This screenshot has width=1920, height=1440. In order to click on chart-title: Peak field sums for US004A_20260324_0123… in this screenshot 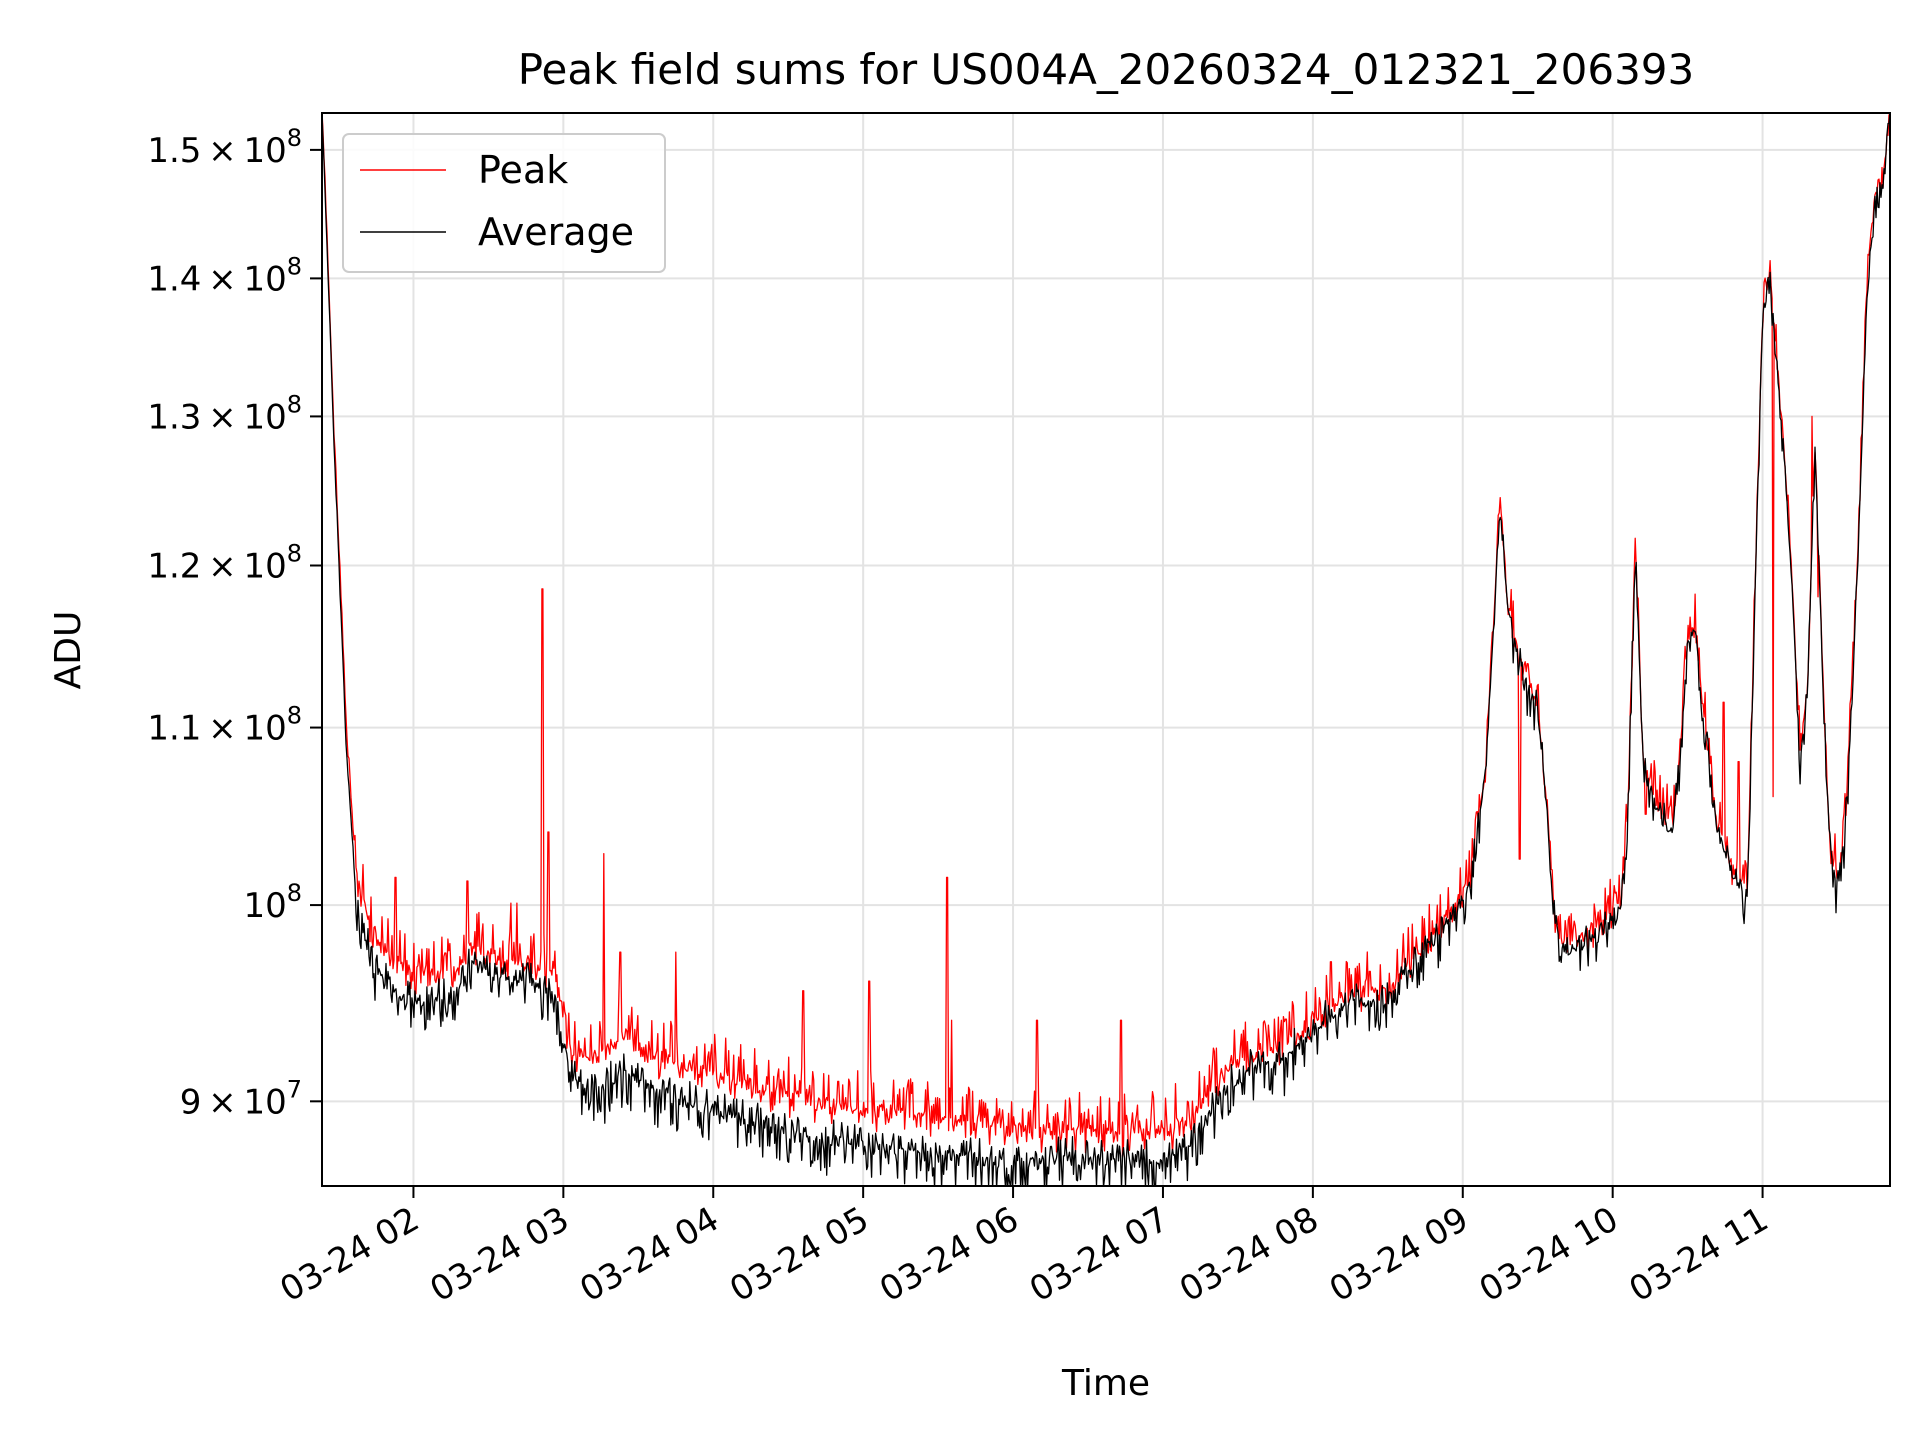, I will do `click(1106, 69)`.